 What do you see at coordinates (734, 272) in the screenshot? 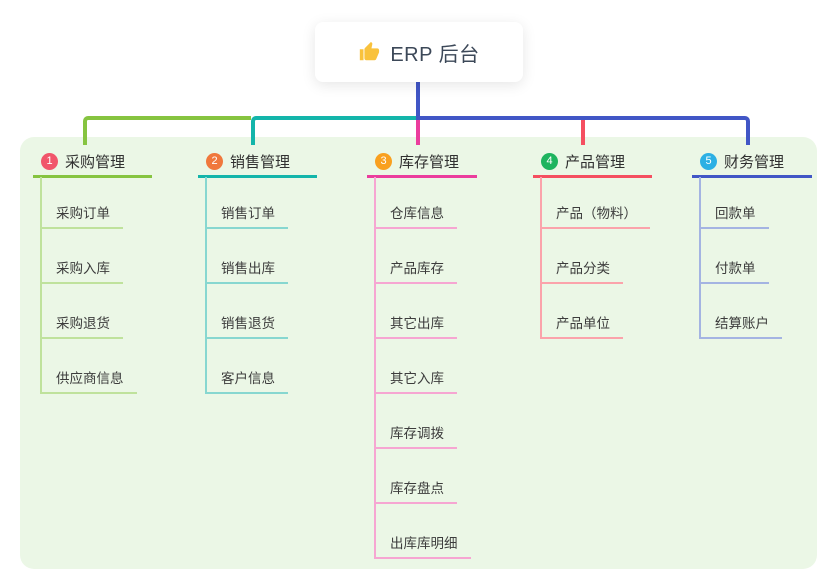
I see `child-node: 付款单` at bounding box center [734, 272].